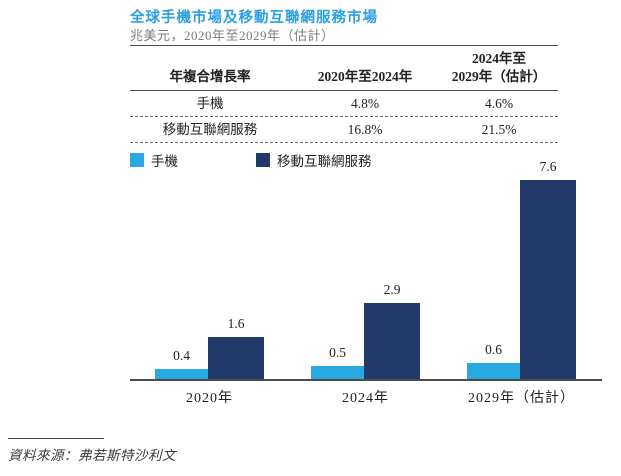 Image resolution: width=621 pixels, height=476 pixels. What do you see at coordinates (493, 349) in the screenshot?
I see `bar-value-label: 0.6` at bounding box center [493, 349].